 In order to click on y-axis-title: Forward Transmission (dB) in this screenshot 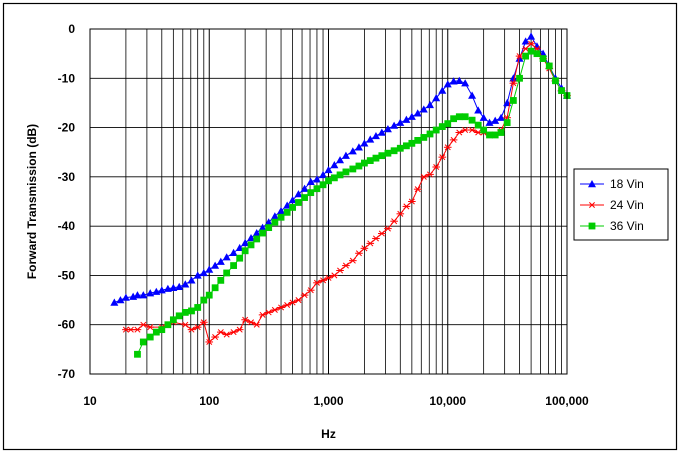, I will do `click(32, 201)`.